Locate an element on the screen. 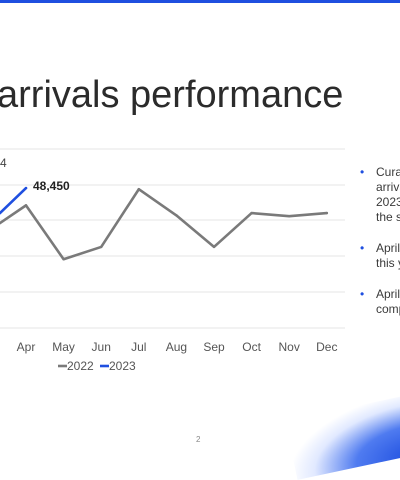 This screenshot has height=480, width=400. top-accent-bar is located at coordinates (200, 1).